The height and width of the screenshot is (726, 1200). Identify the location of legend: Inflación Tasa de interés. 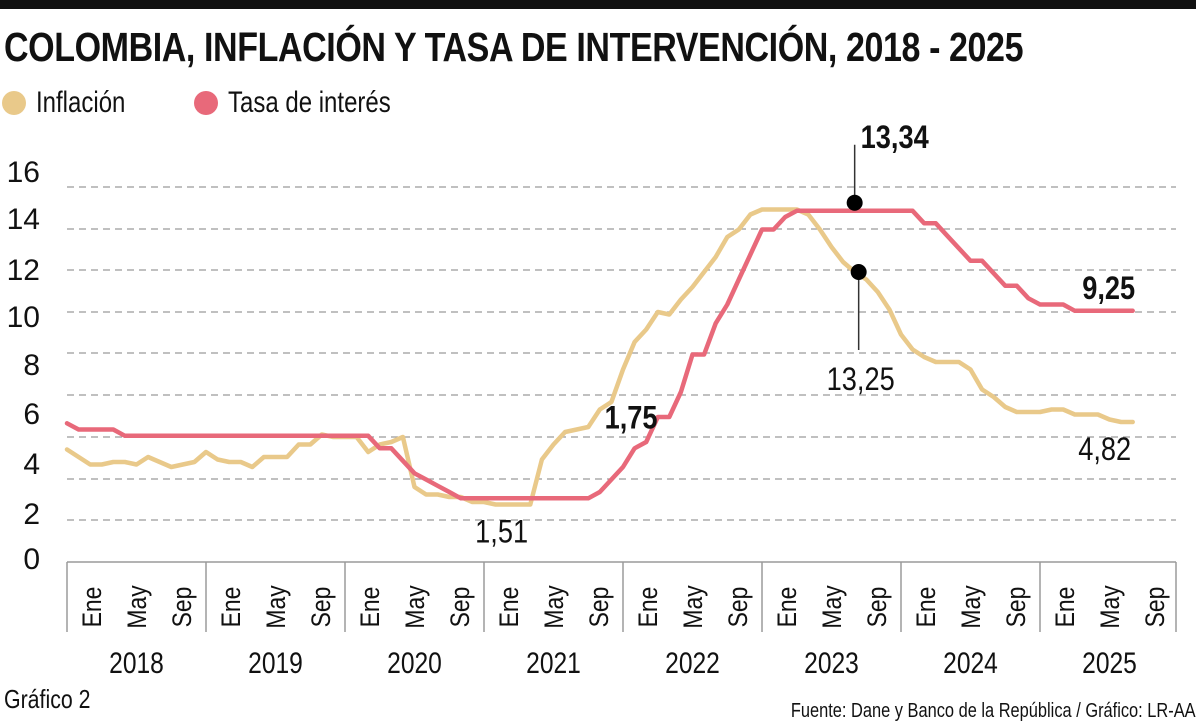
(234, 103).